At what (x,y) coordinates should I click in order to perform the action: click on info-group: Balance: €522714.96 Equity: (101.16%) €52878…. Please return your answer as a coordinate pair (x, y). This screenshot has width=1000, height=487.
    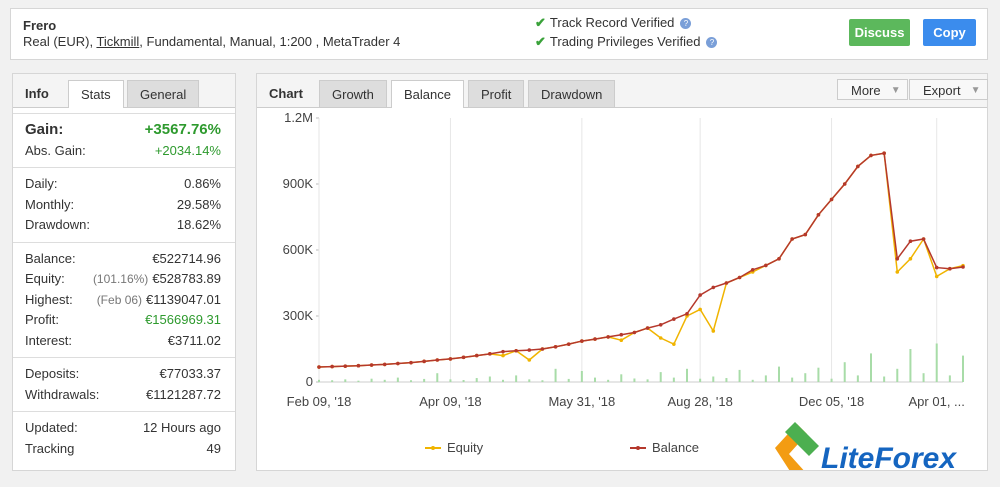
    Looking at the image, I should click on (124, 299).